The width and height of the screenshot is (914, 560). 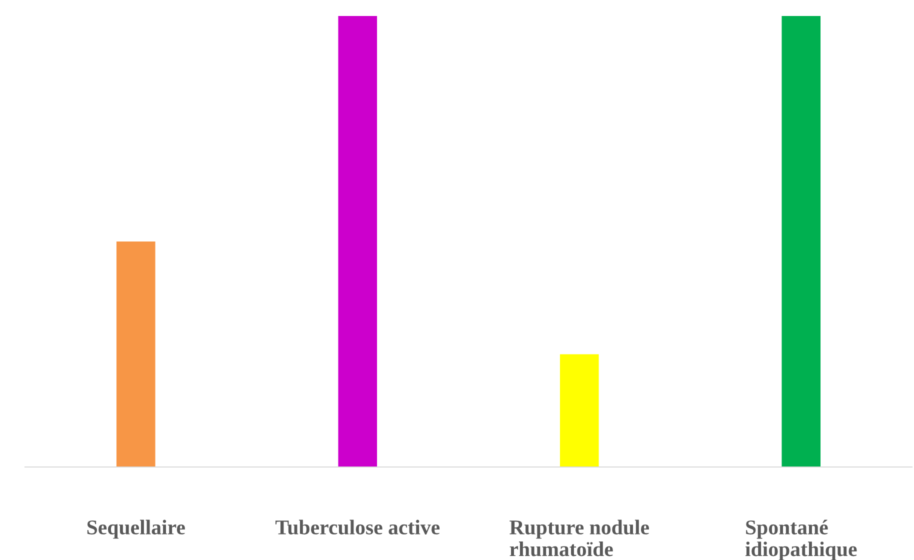 I want to click on x-tick-label: Rupture nodule rhumatoïde, so click(x=579, y=538).